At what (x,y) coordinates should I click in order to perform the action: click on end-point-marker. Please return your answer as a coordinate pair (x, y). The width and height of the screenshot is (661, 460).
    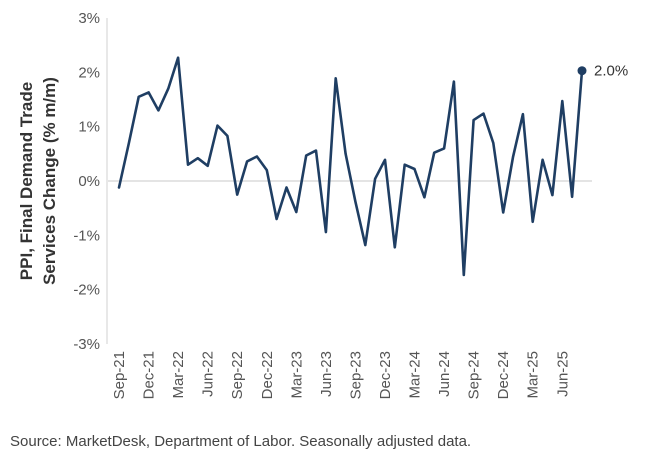
    Looking at the image, I should click on (582, 71).